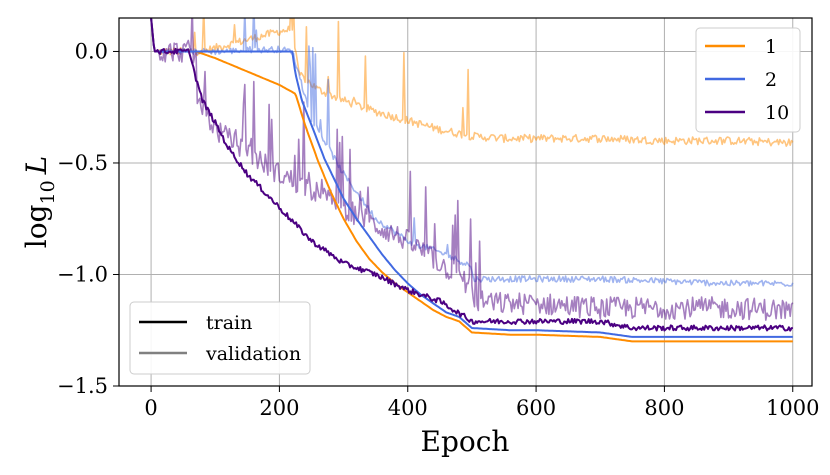  I want to click on y-axis-label: log10 L, so click(39, 202).